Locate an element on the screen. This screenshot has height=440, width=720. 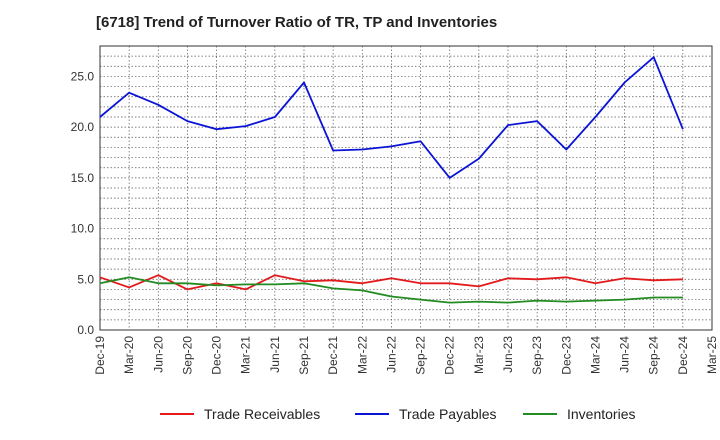
x-tick-label: Jun-23 is located at coordinates (508, 354).